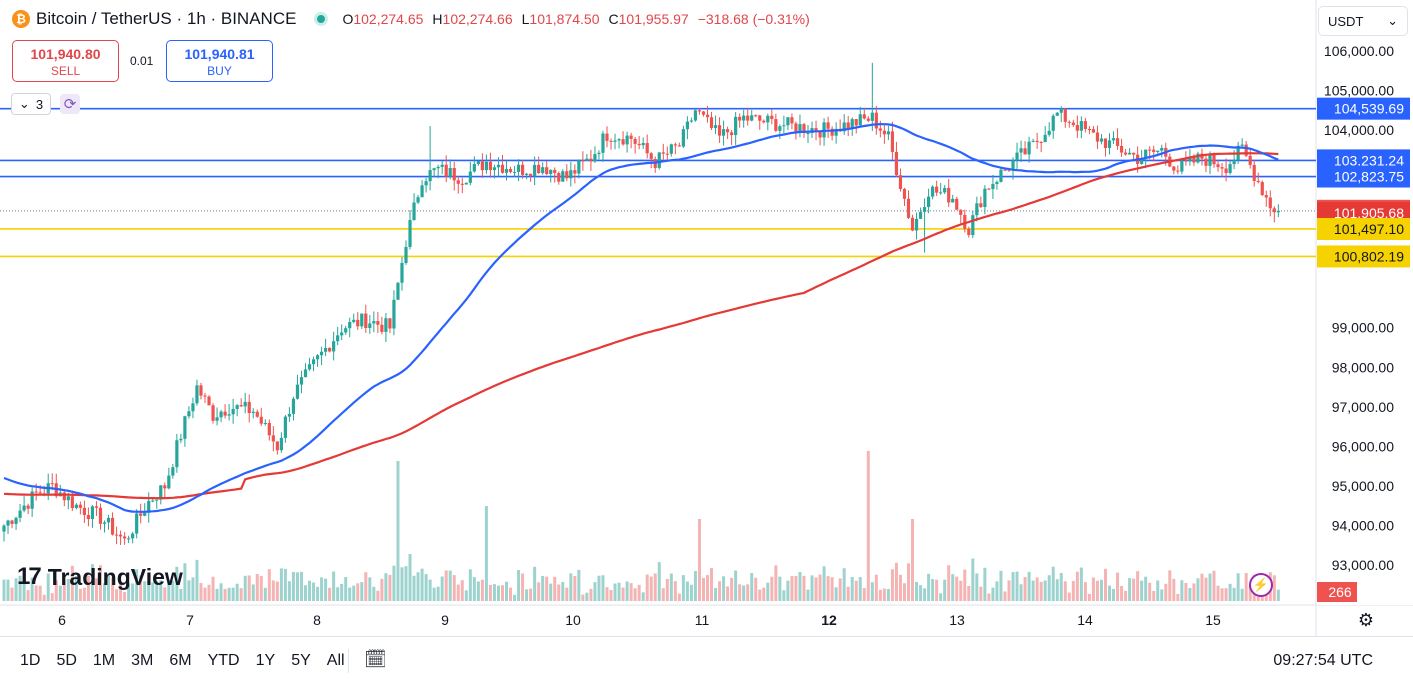 This screenshot has width=1413, height=683. I want to click on range-1y: 1Y, so click(265, 660).